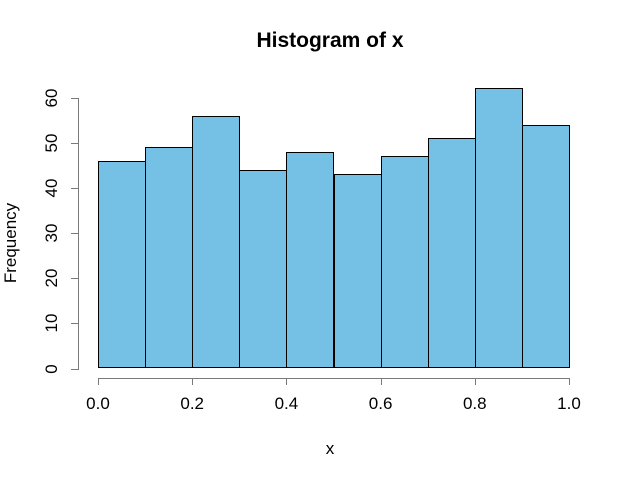  Describe the element at coordinates (51, 323) in the screenshot. I see `y-tick-label: 10` at that location.